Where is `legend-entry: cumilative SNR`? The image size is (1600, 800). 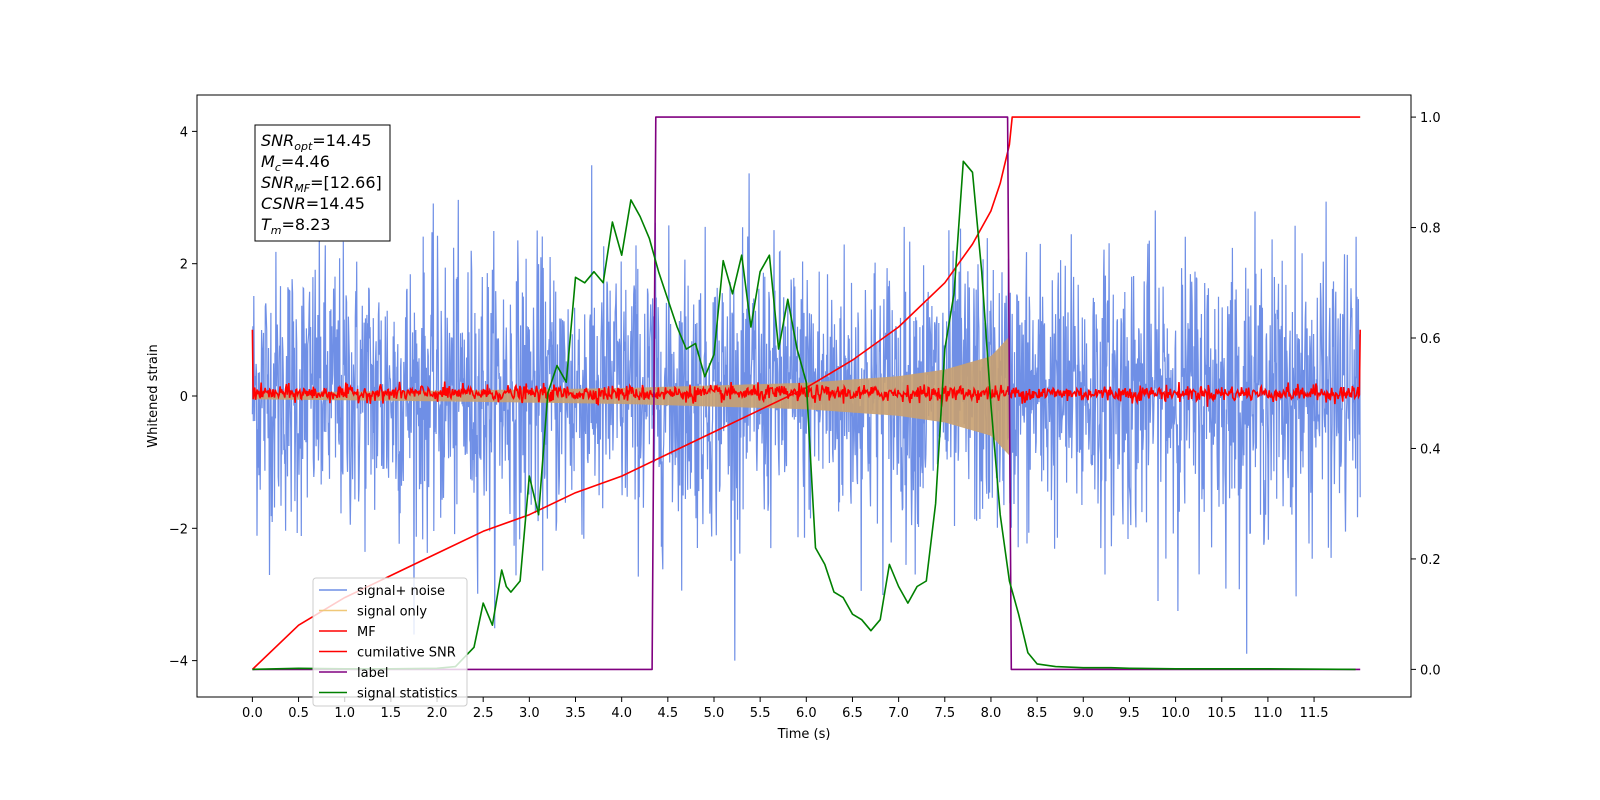
legend-entry: cumilative SNR is located at coordinates (406, 653).